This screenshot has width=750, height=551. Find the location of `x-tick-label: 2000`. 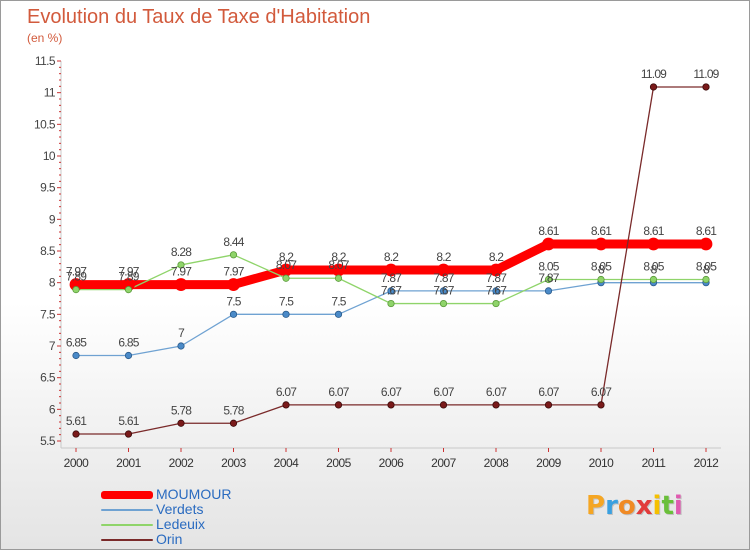

x-tick-label: 2000 is located at coordinates (77, 463).